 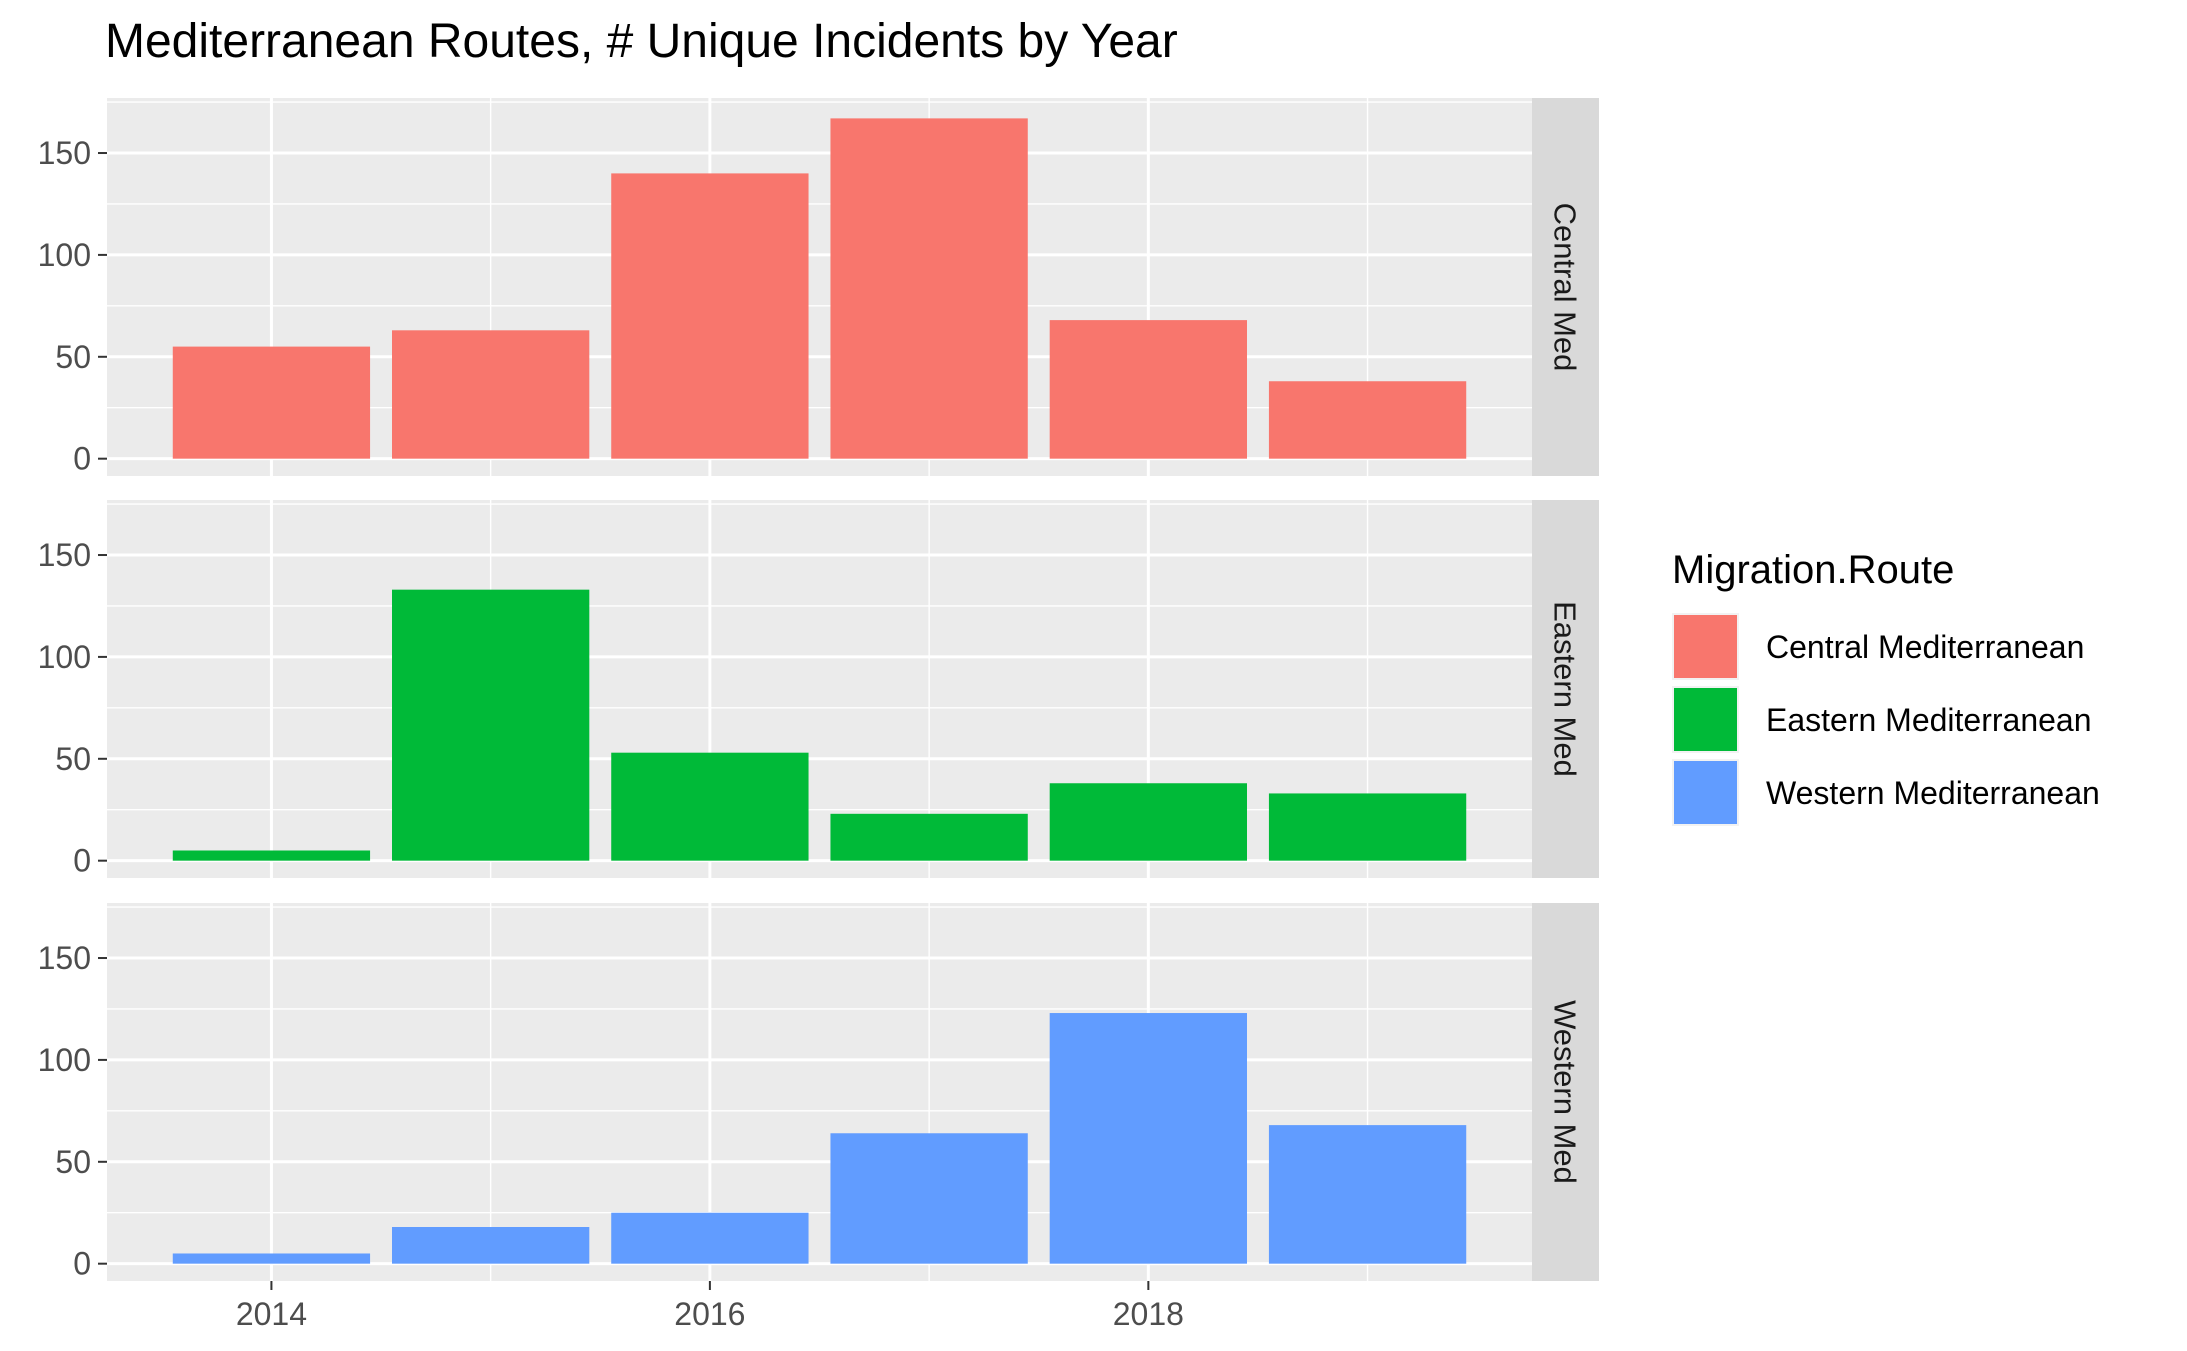 I want to click on facet-strip-label: Central Med, so click(x=1565, y=287).